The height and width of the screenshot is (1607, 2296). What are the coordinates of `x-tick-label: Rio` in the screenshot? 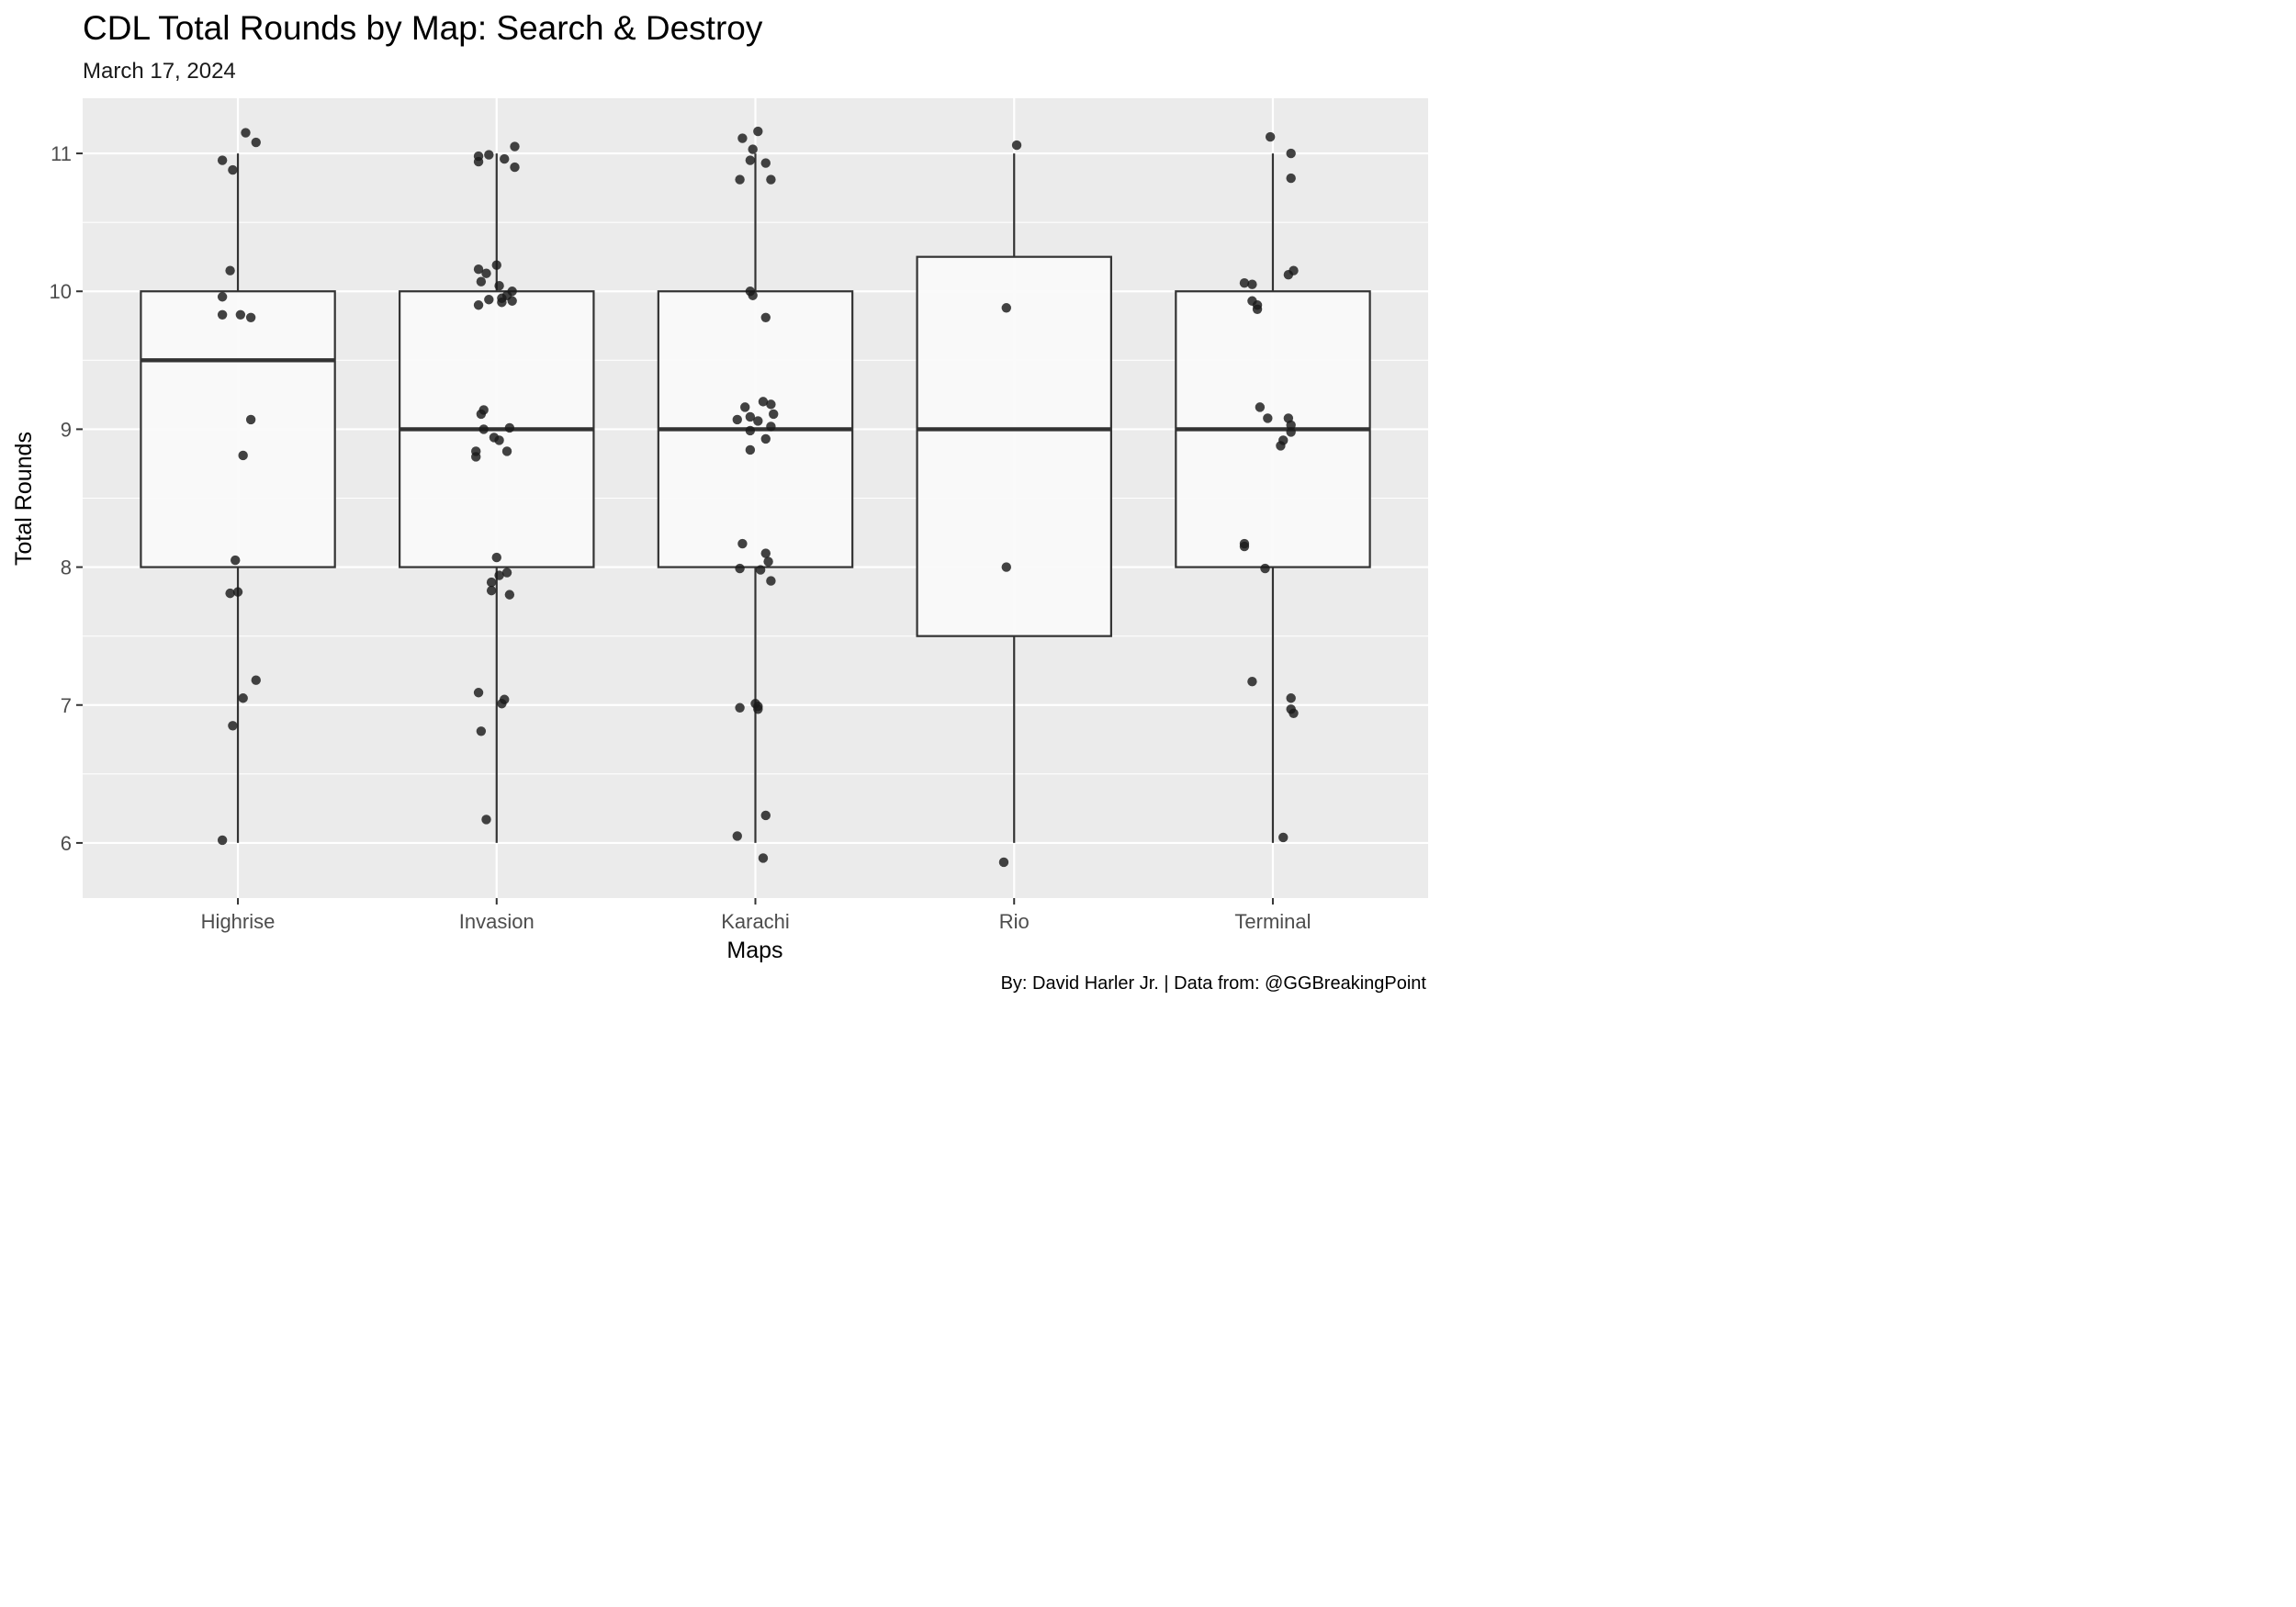 It's located at (1014, 921).